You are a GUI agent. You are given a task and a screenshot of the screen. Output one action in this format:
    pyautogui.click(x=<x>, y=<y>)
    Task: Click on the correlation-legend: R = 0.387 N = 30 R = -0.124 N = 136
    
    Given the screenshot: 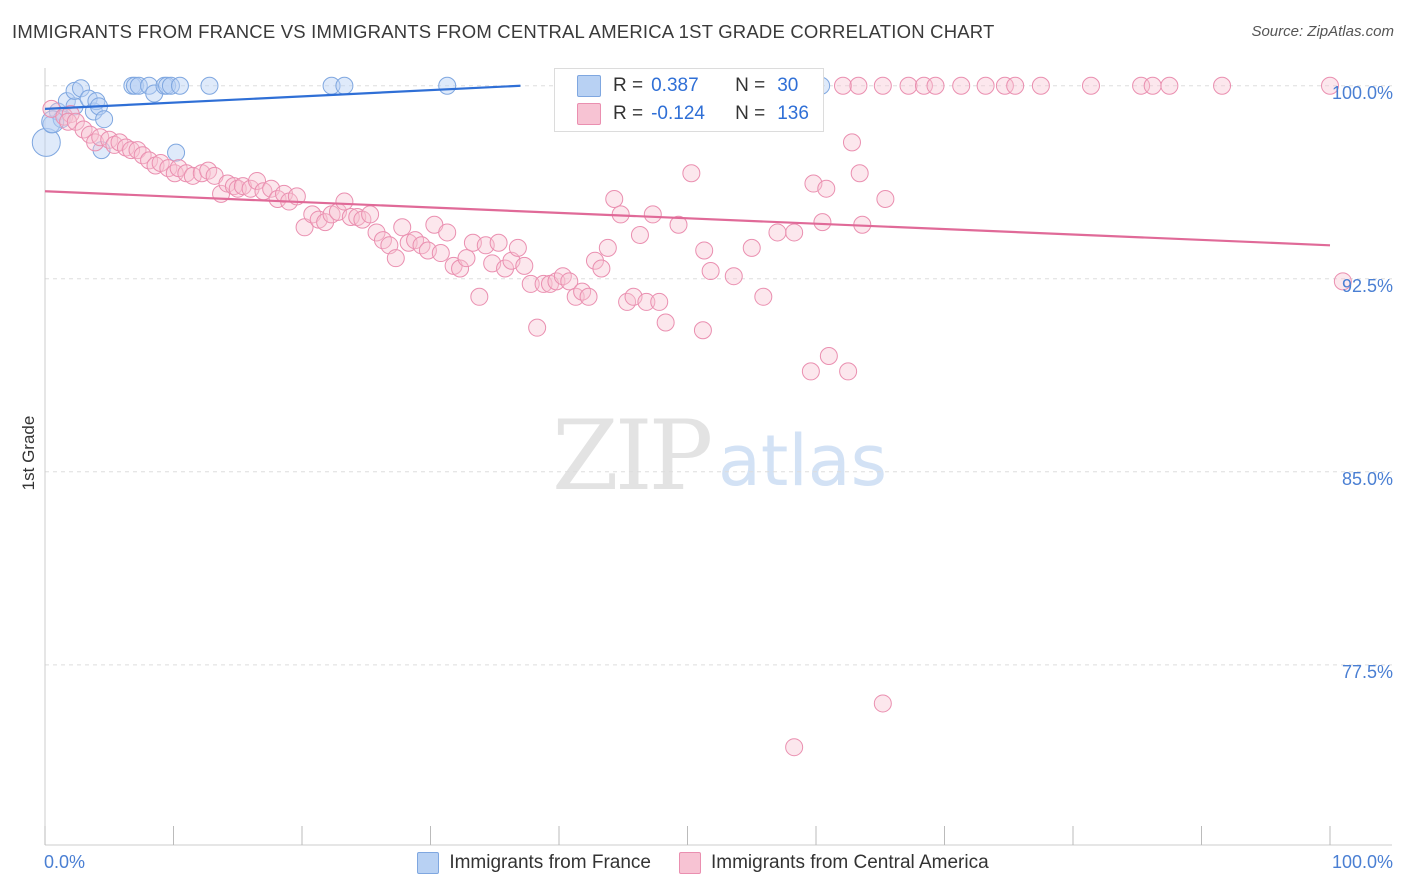 What is the action you would take?
    pyautogui.click(x=689, y=100)
    